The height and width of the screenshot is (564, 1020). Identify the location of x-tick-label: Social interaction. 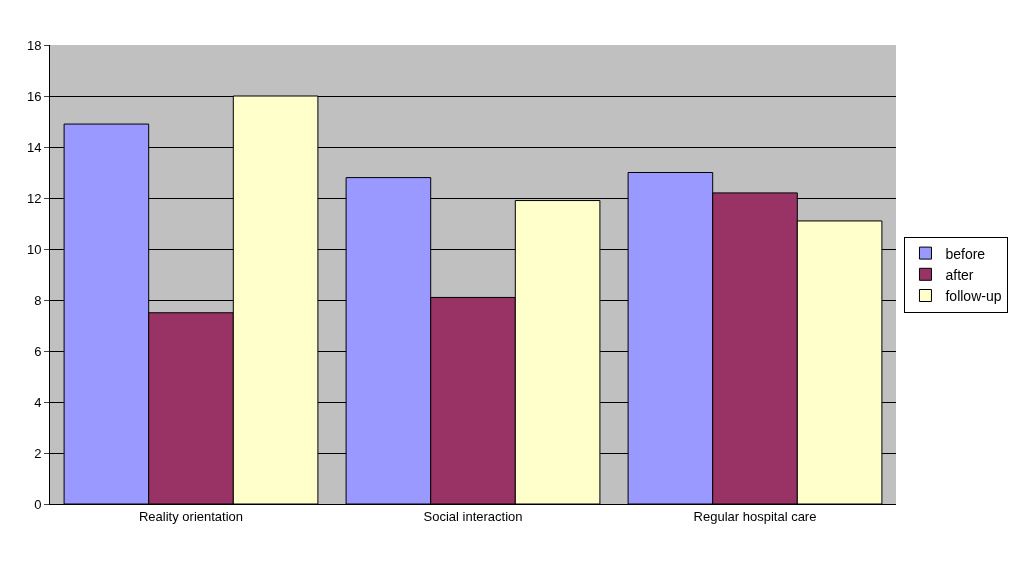
(473, 516).